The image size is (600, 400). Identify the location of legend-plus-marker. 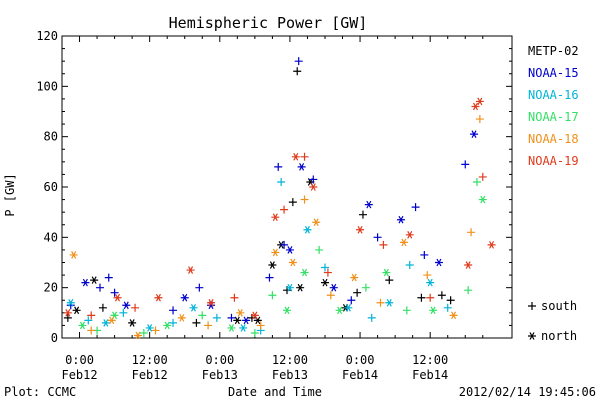
(532, 306).